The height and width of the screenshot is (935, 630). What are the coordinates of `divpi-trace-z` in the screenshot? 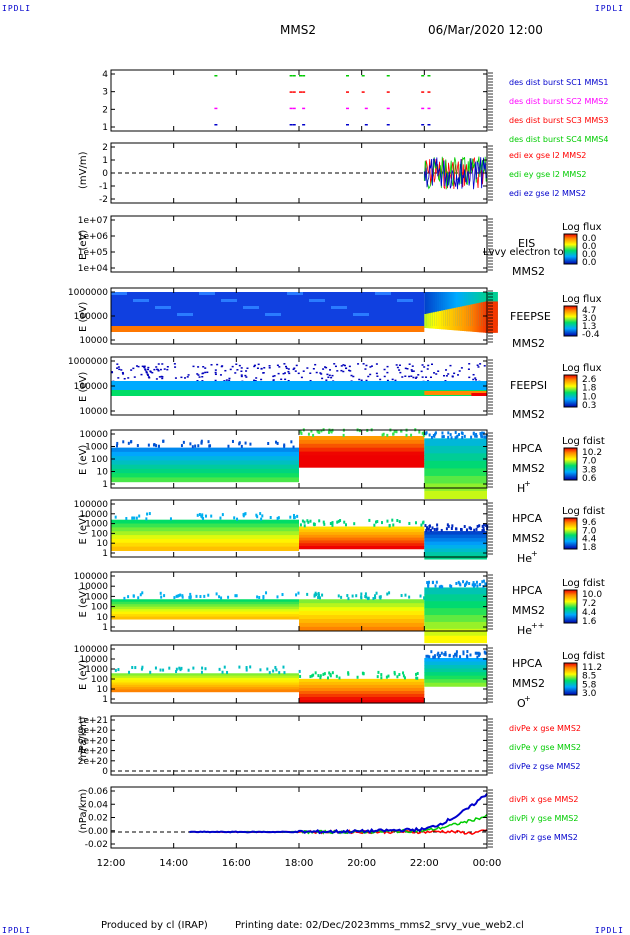 It's located at (338, 814).